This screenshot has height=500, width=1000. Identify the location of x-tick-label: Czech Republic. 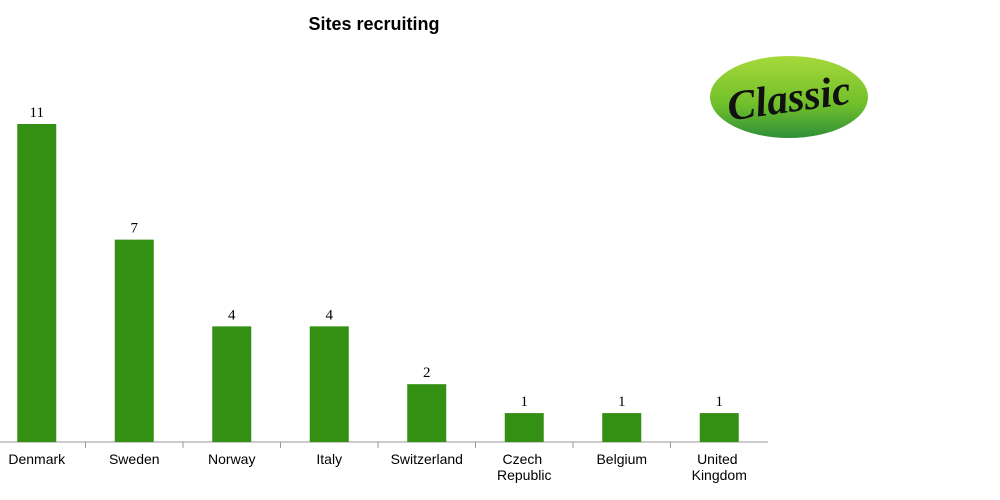
(524, 467).